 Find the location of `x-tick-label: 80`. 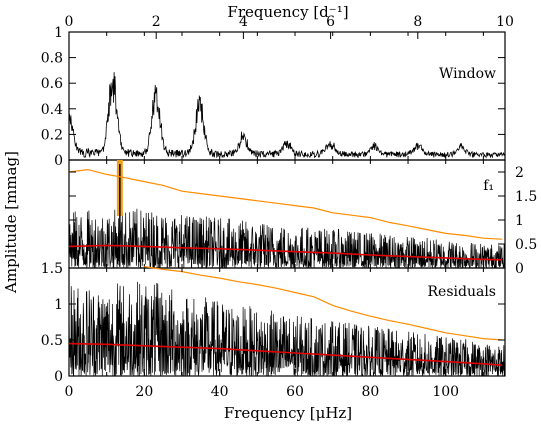

x-tick-label: 80 is located at coordinates (370, 392).